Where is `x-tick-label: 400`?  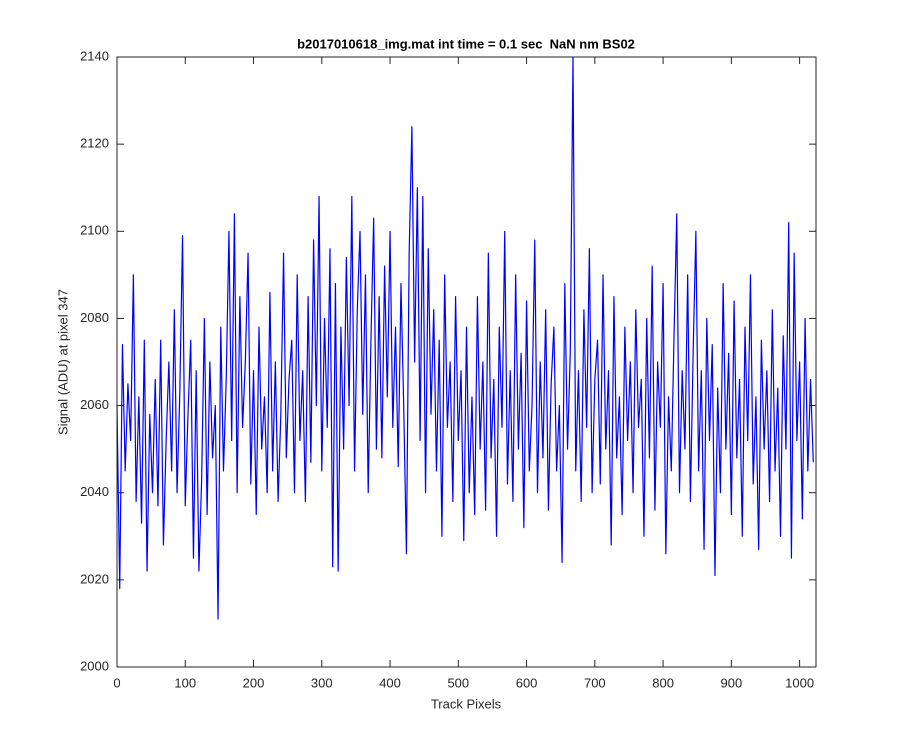 x-tick-label: 400 is located at coordinates (390, 682).